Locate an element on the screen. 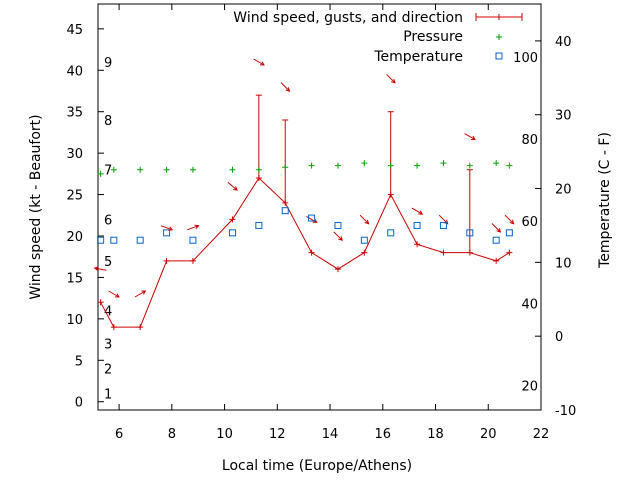 The image size is (640, 480). fahrenheit-label: 60 is located at coordinates (529, 222).